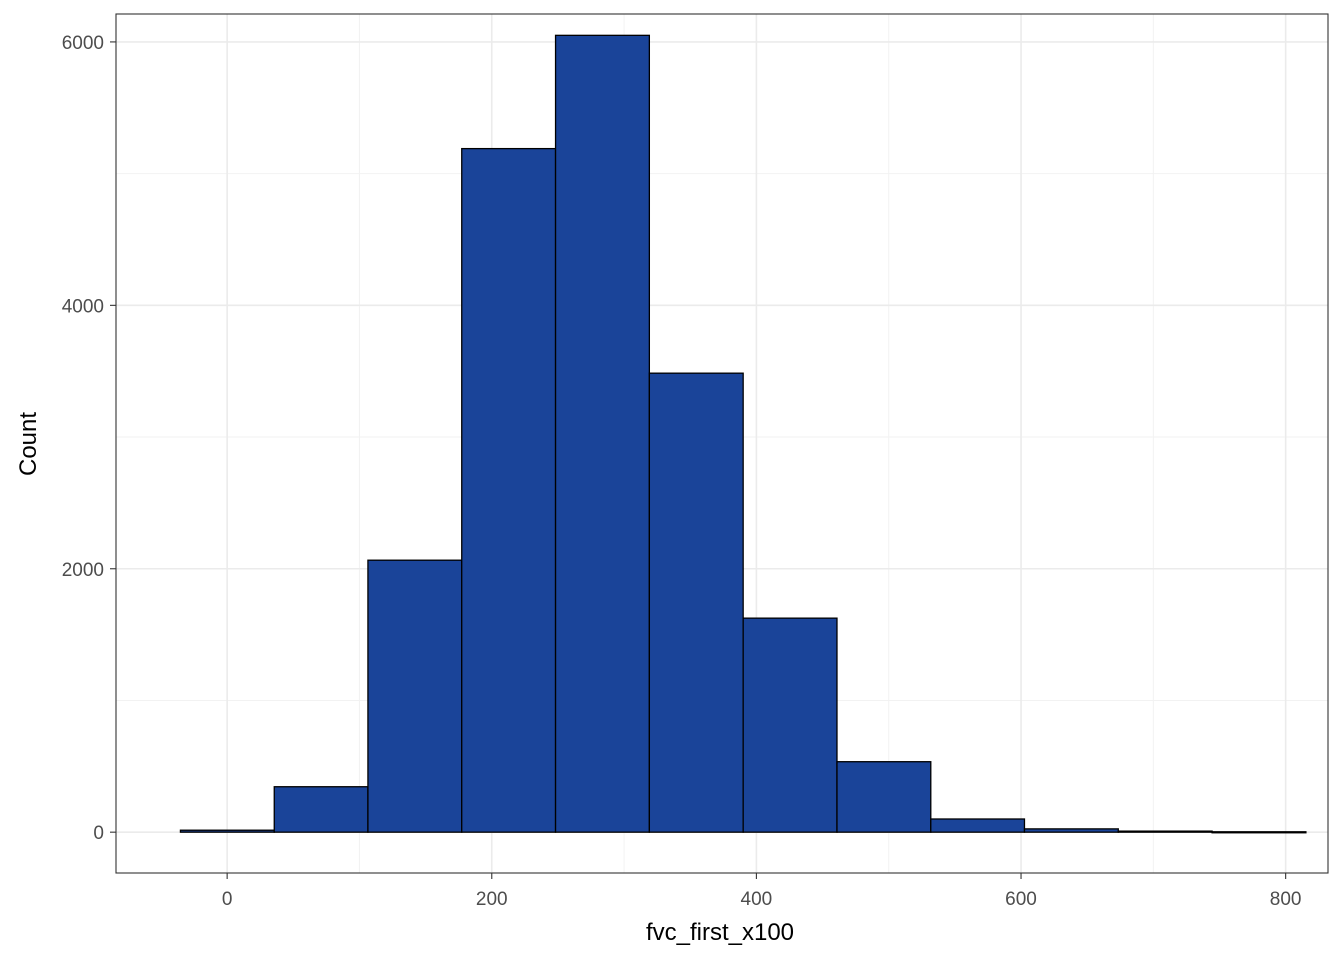 This screenshot has height=965, width=1344. What do you see at coordinates (83, 306) in the screenshot?
I see `y-tick-label: 4000` at bounding box center [83, 306].